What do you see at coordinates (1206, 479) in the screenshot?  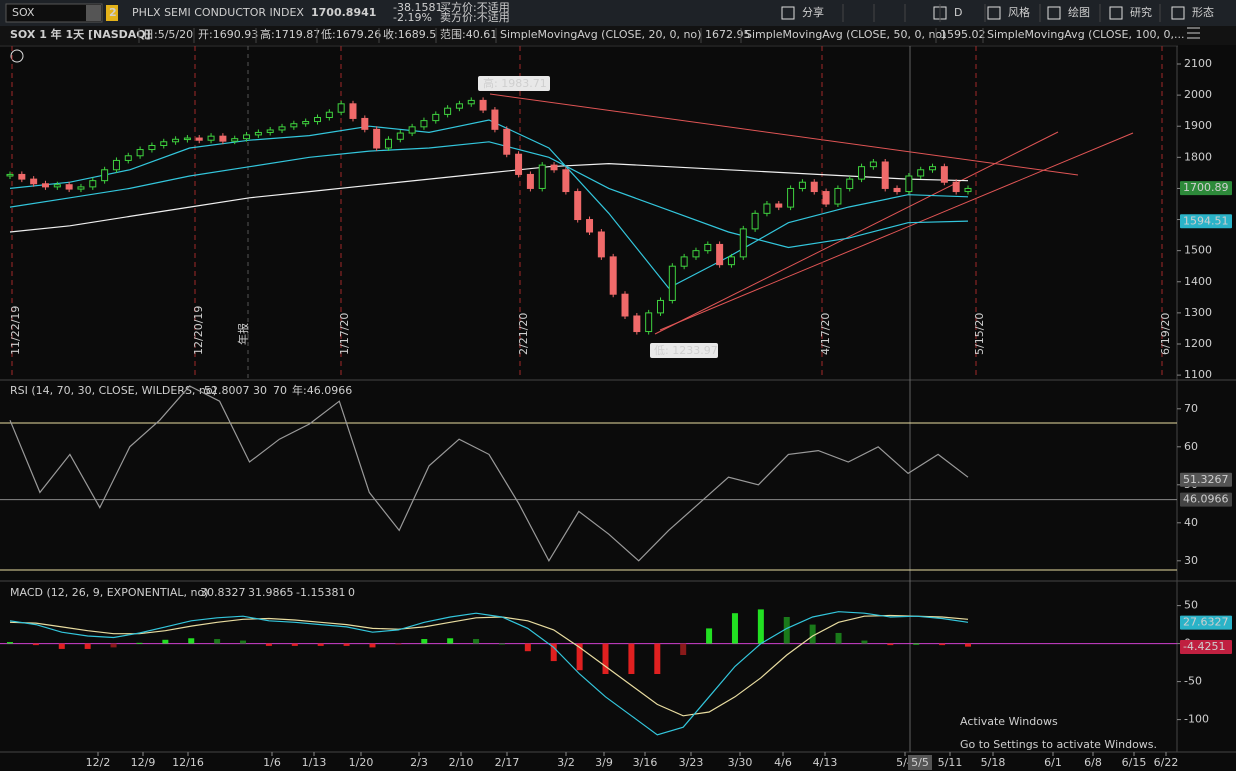 I see `rsi-last-label: 51.3267` at bounding box center [1206, 479].